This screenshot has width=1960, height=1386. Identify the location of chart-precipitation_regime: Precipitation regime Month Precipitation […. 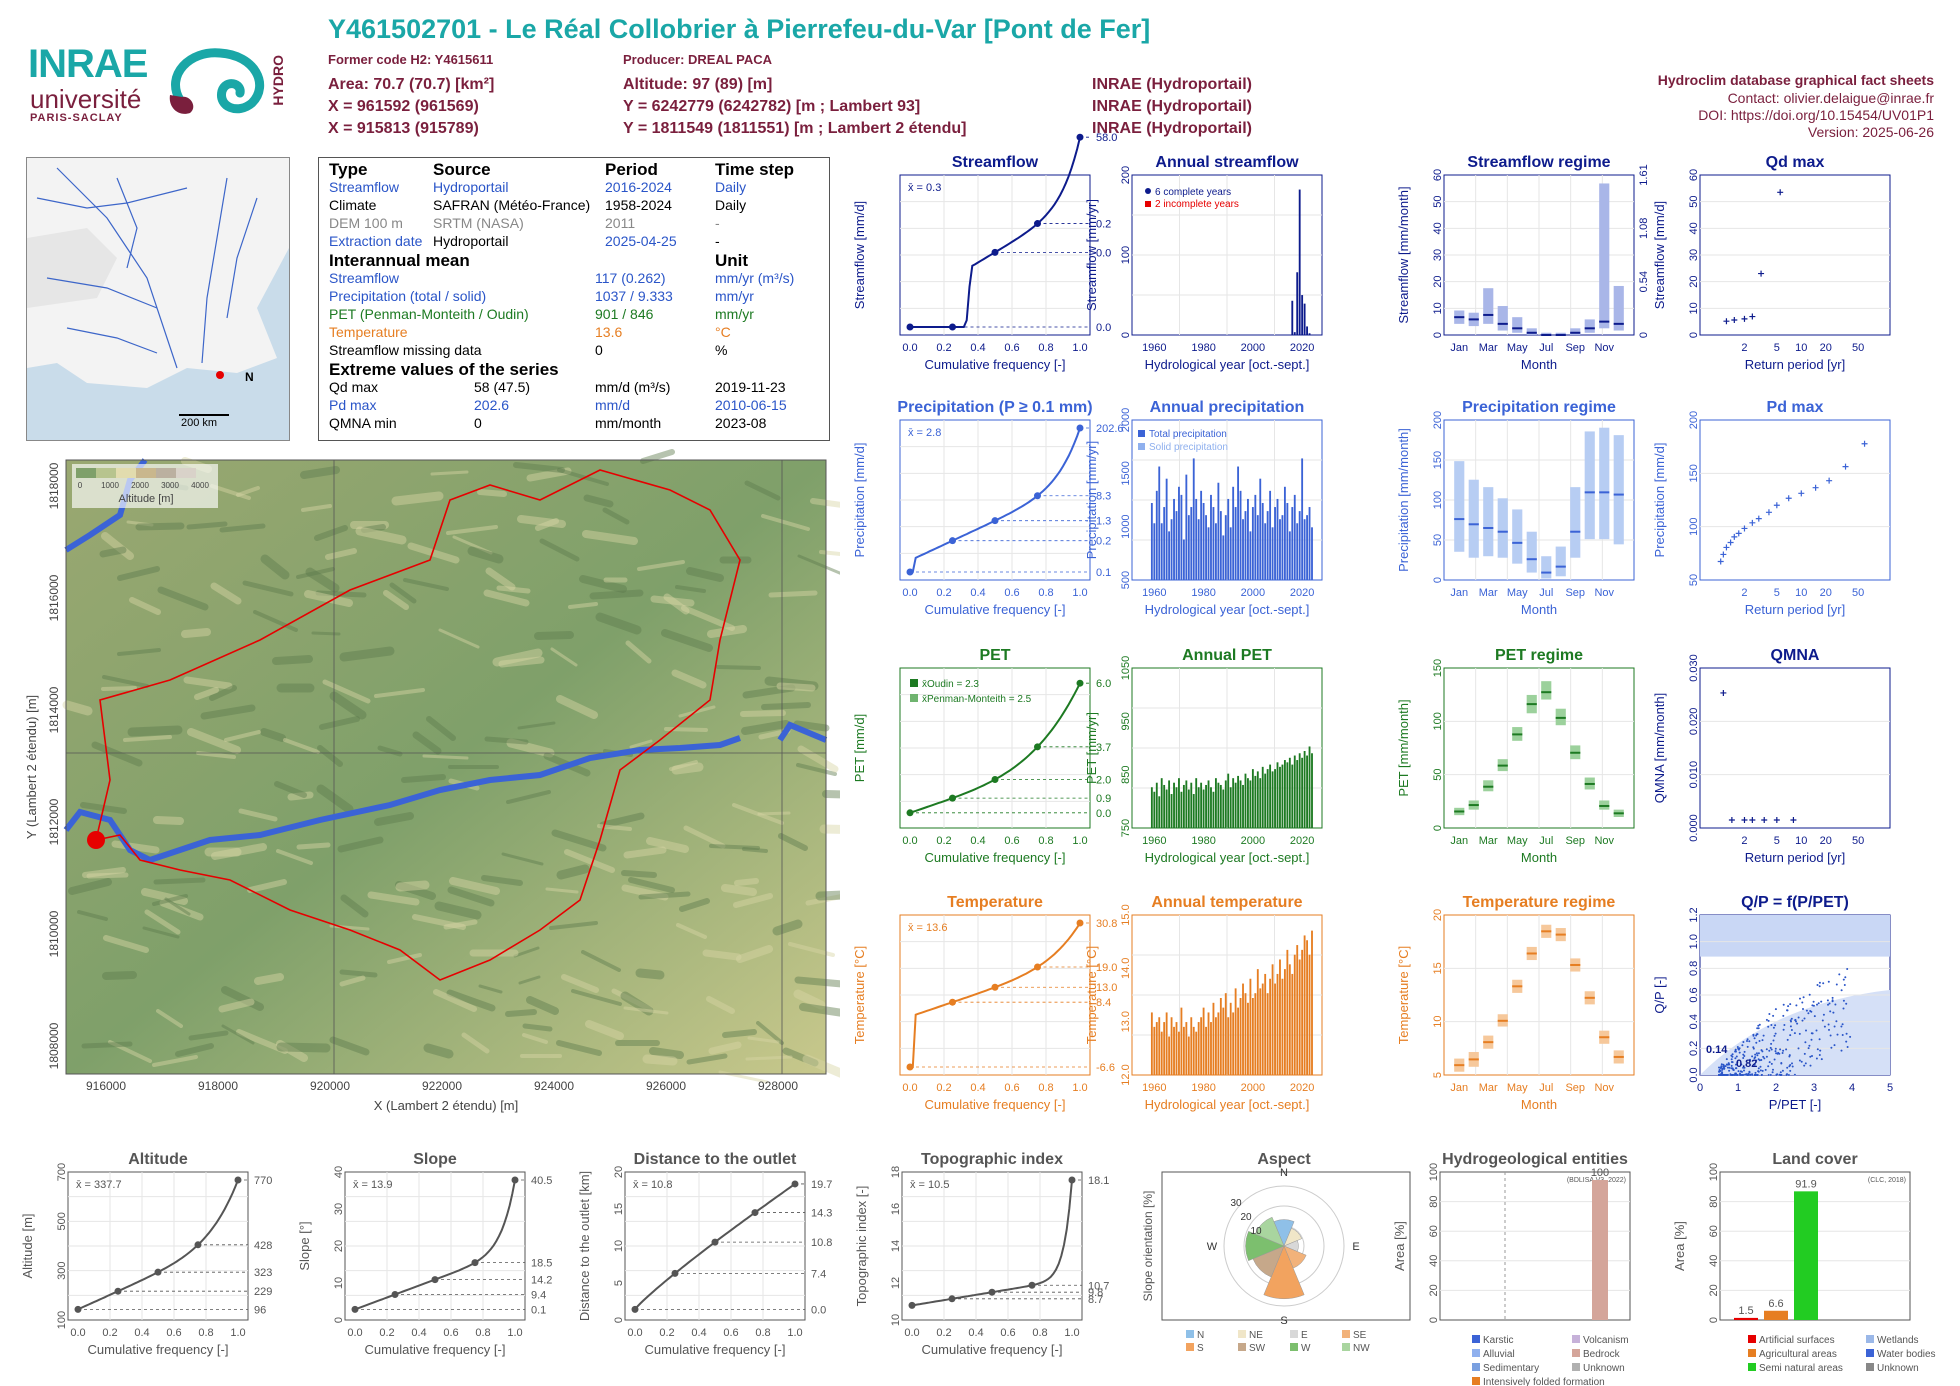
(1515, 508).